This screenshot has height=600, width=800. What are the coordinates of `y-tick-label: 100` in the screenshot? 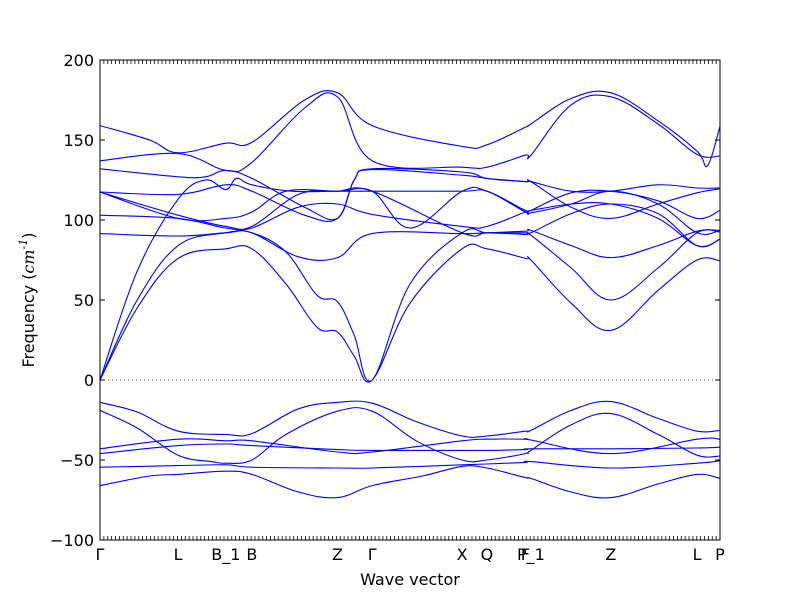 It's located at (78, 220).